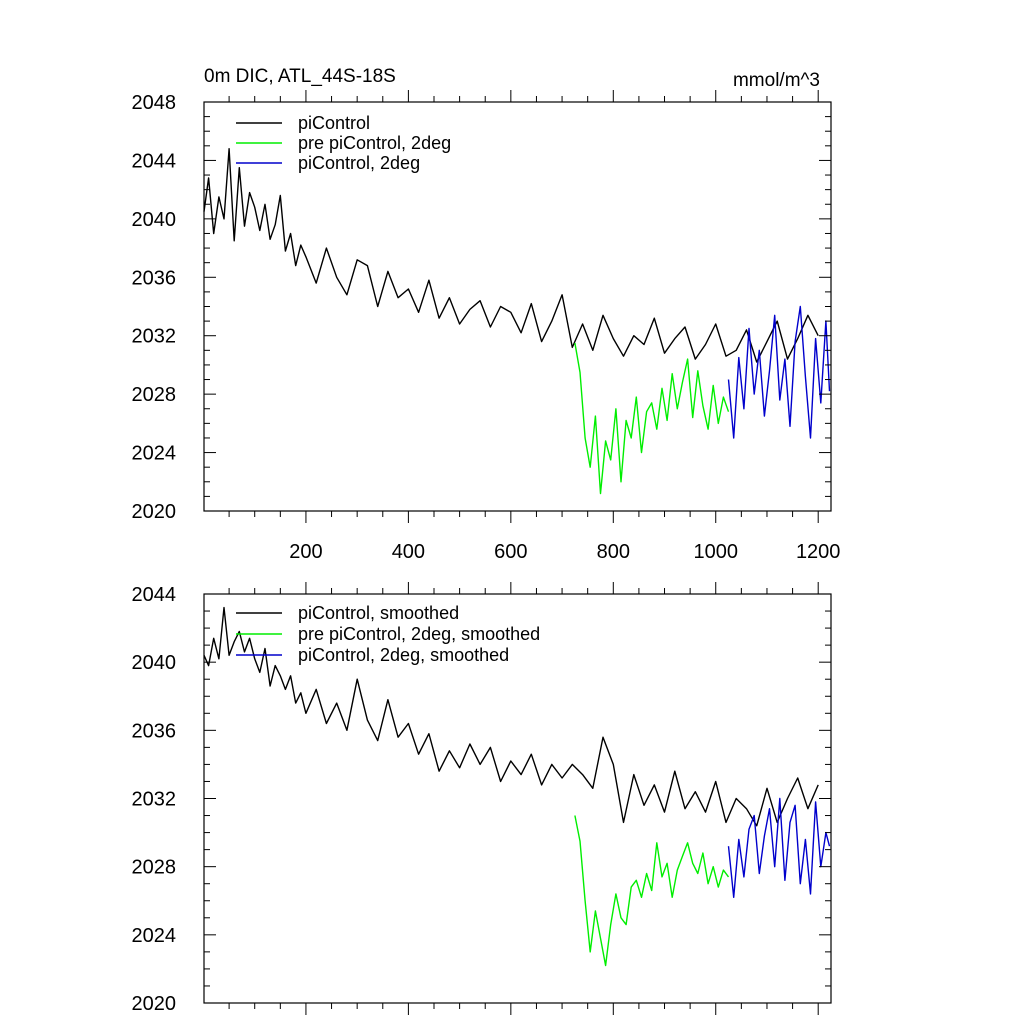 This screenshot has width=1024, height=1024. What do you see at coordinates (154, 868) in the screenshot?
I see `bottom-ytick-label: 2028` at bounding box center [154, 868].